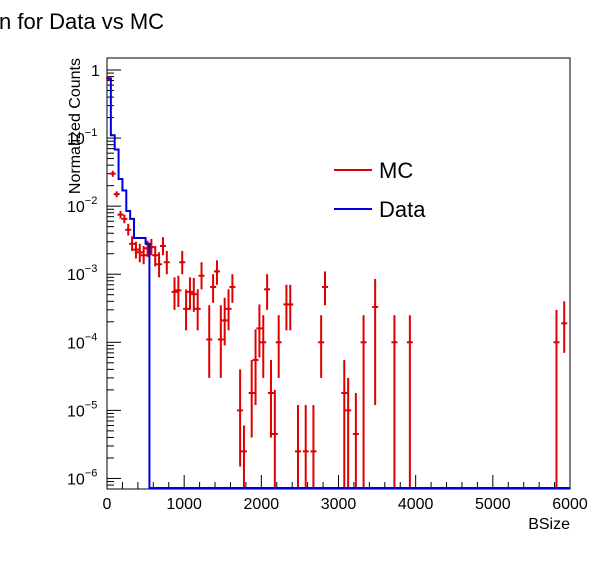 The image size is (596, 572). I want to click on x-axis-title: BSize, so click(549, 524).